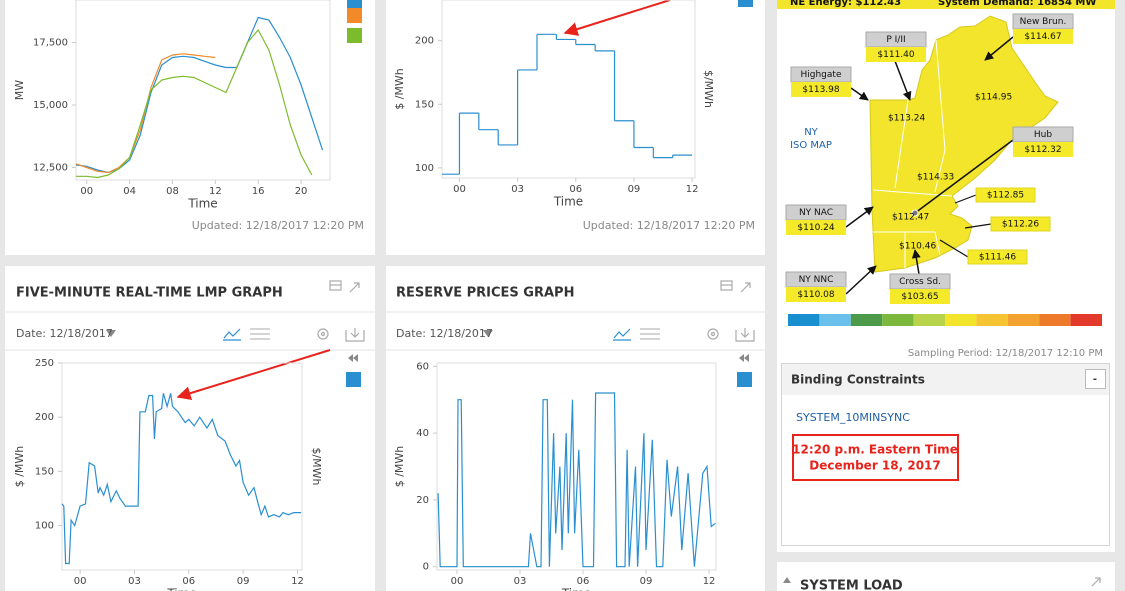 Image resolution: width=1125 pixels, height=591 pixels. I want to click on x-tick-label: 20, so click(301, 191).